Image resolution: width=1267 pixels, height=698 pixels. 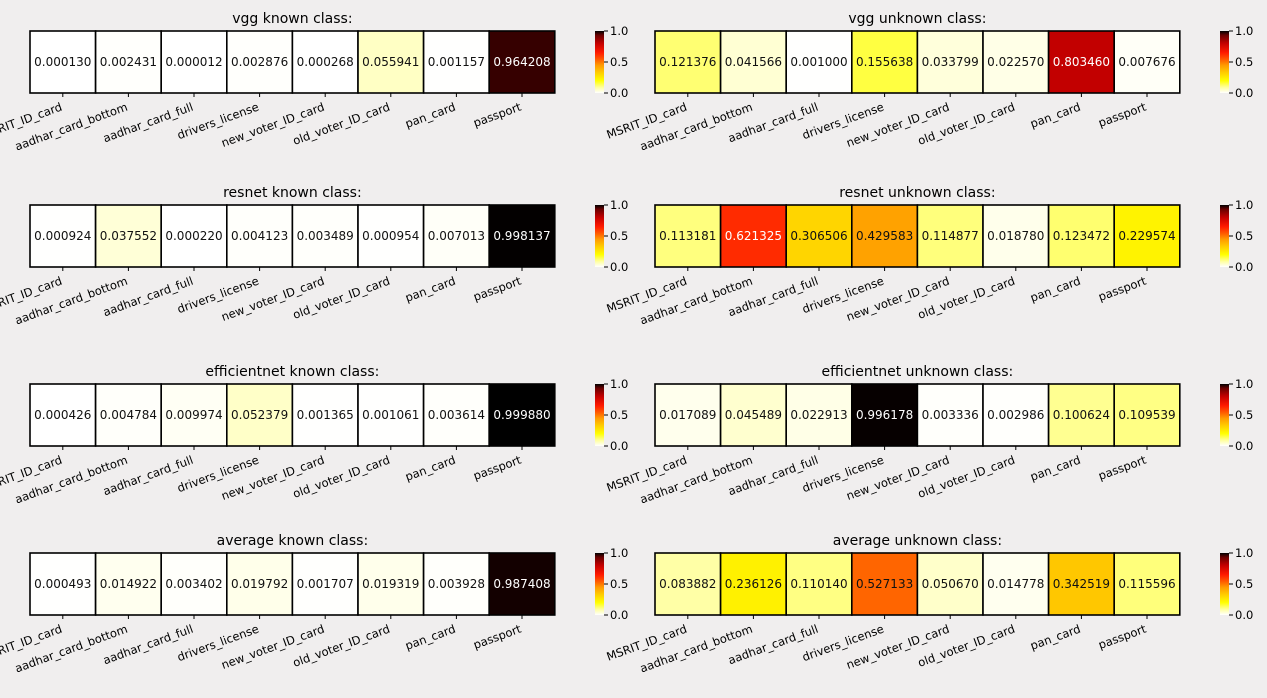 I want to click on cell-value-label: 0.014922, so click(x=128, y=584).